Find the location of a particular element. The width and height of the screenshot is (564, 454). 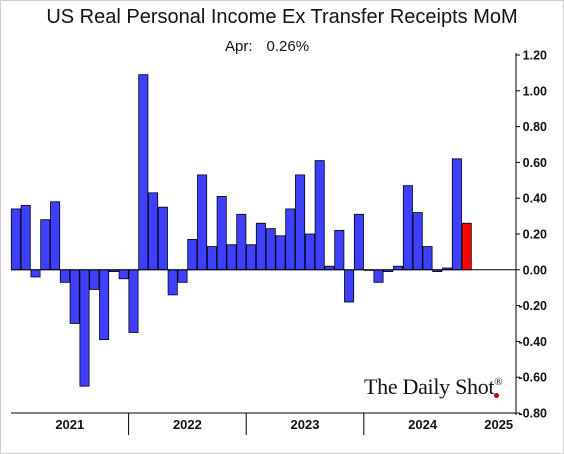

latest-value-annotation: Apr: 0.26% is located at coordinates (267, 46).